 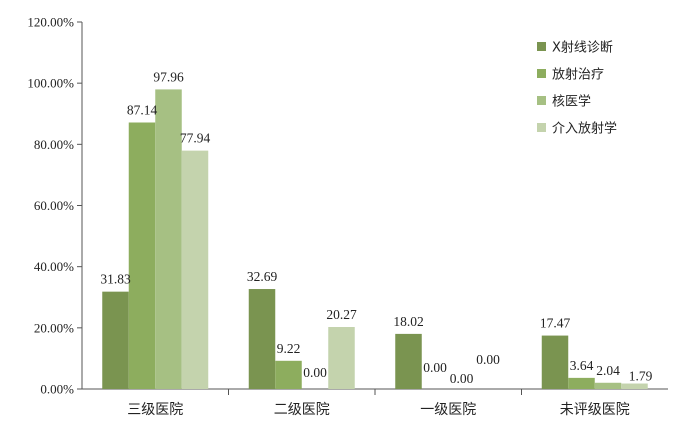 I want to click on x-tick-label: 未评级医院, so click(x=595, y=410).